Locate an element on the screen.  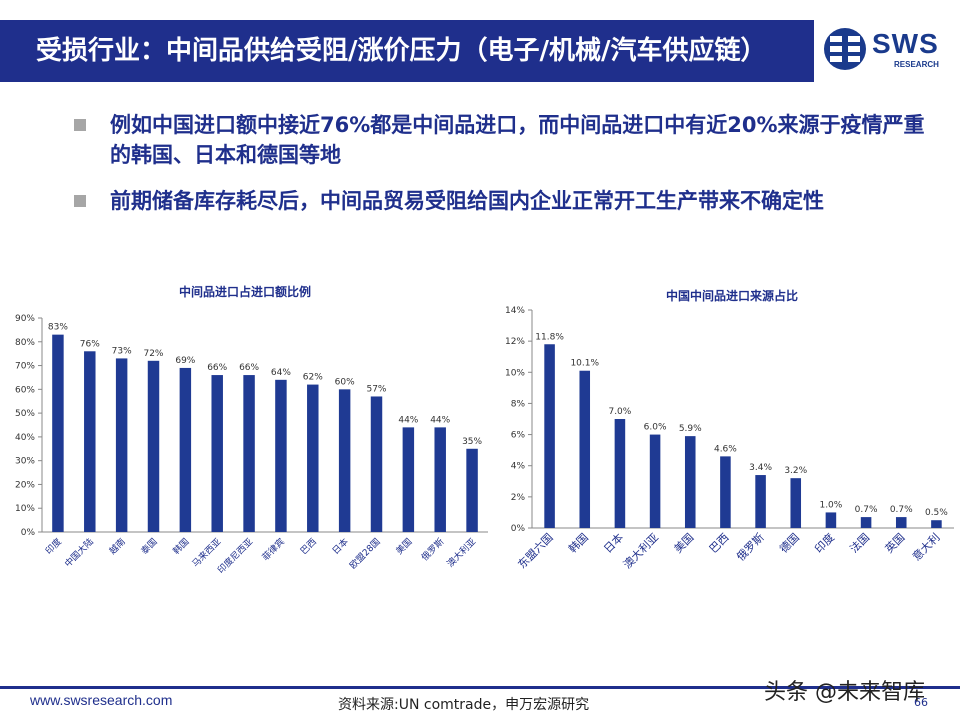
y-tick-label: 14% is located at coordinates (515, 311).